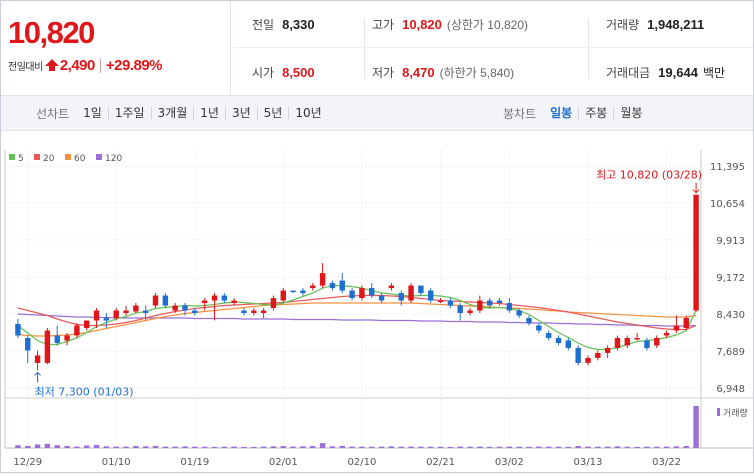 This screenshot has height=476, width=754. I want to click on volume-legend-label: 거래량, so click(735, 413).